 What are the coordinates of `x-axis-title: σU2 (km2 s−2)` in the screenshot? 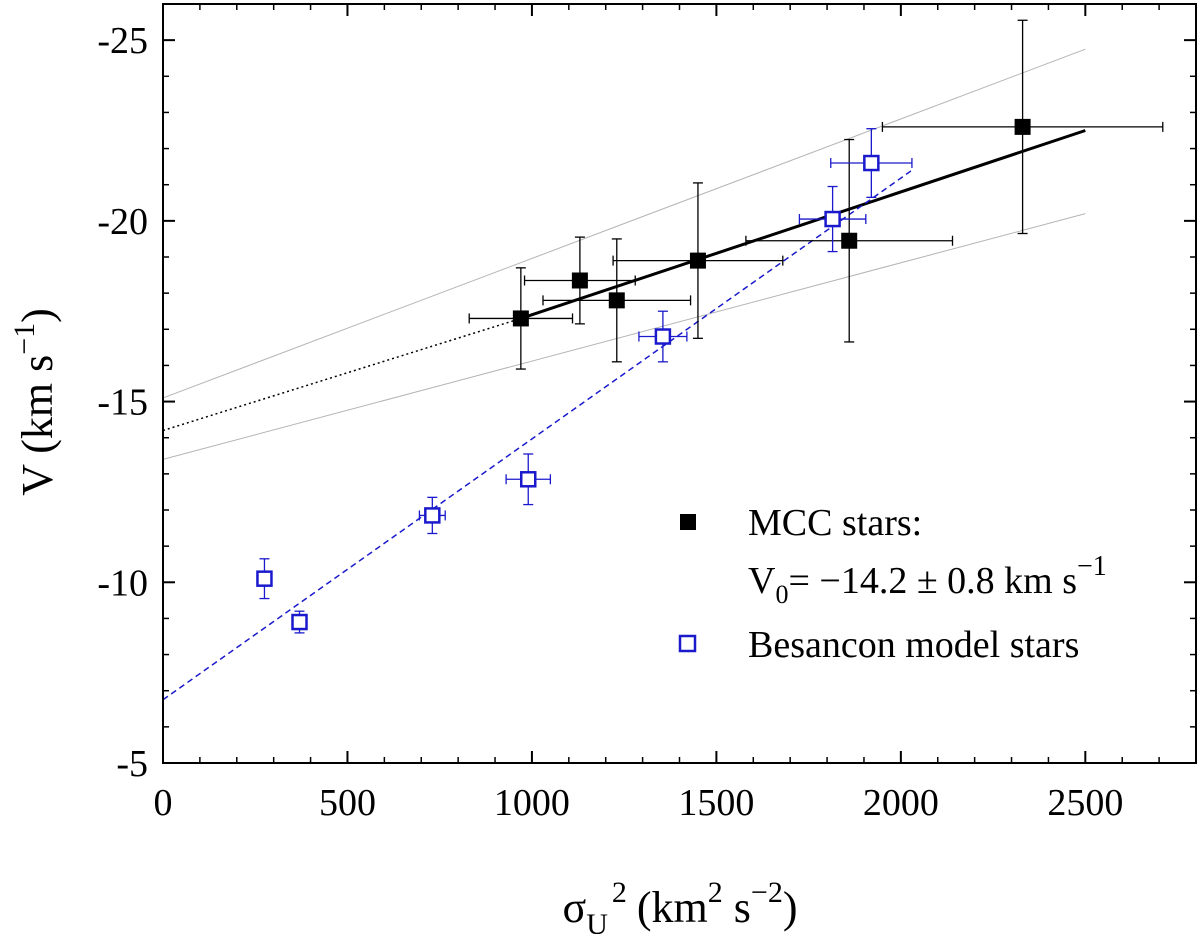 It's located at (680, 905).